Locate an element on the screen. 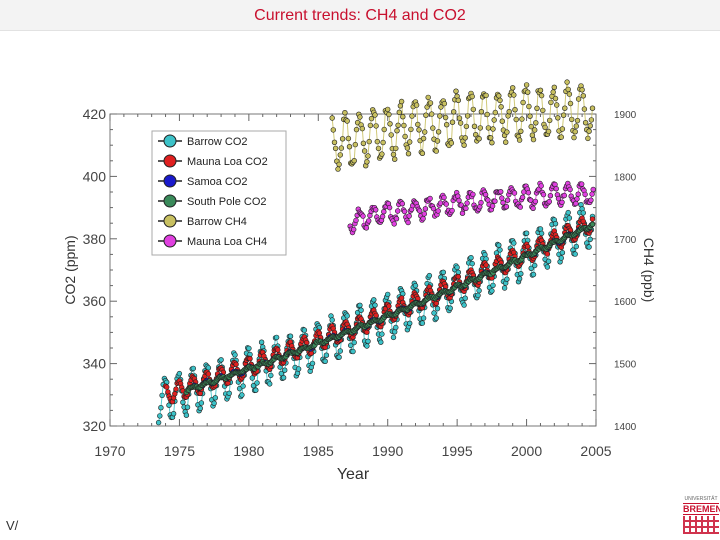 The height and width of the screenshot is (540, 720). y2-tick-label: 1800 is located at coordinates (625, 177).